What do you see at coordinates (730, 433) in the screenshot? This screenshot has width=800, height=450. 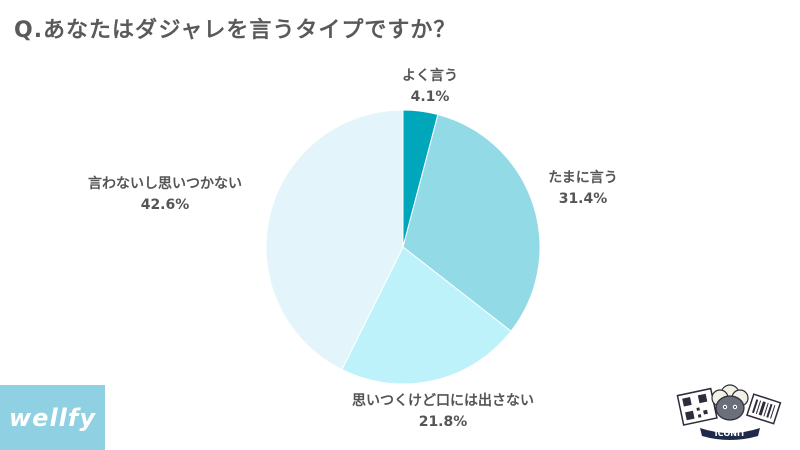 I see `iconit-banner-text: ICONIT` at bounding box center [730, 433].